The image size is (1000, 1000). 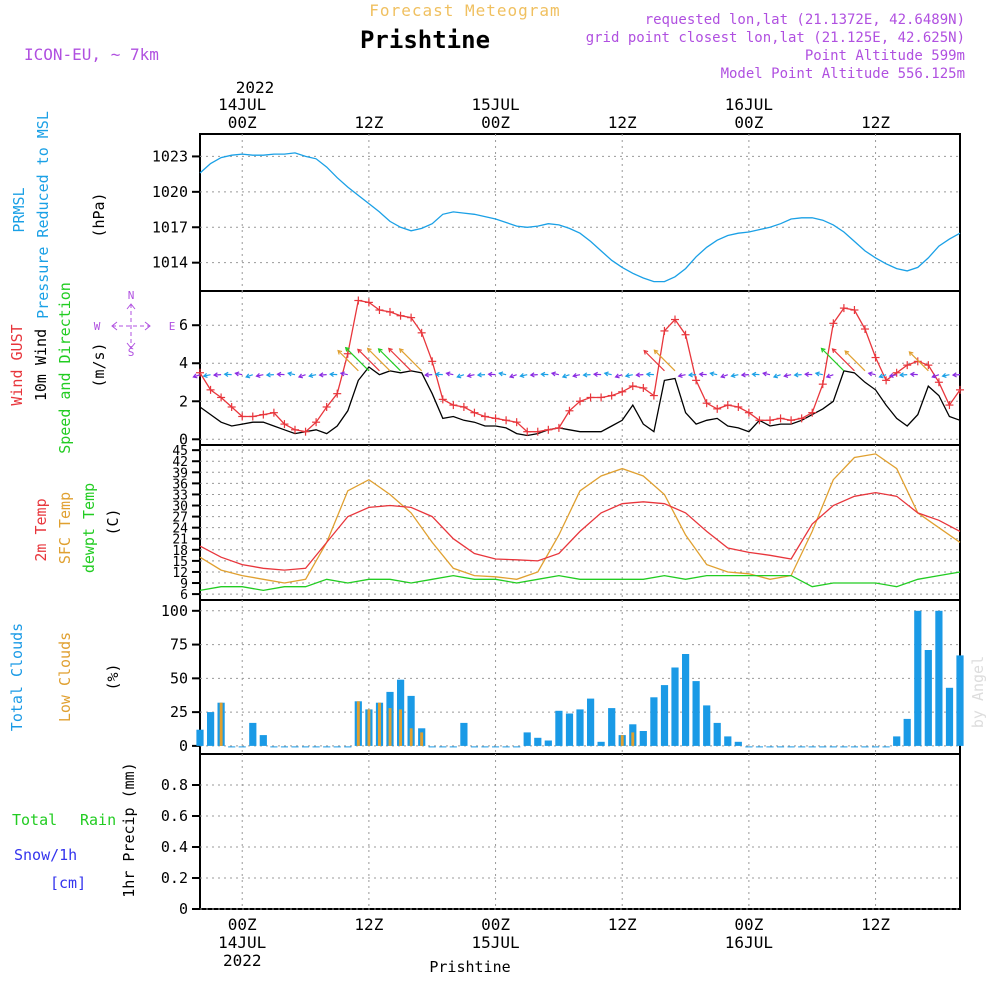 What do you see at coordinates (113, 521) in the screenshot?
I see `temp-unit-label: (C)` at bounding box center [113, 521].